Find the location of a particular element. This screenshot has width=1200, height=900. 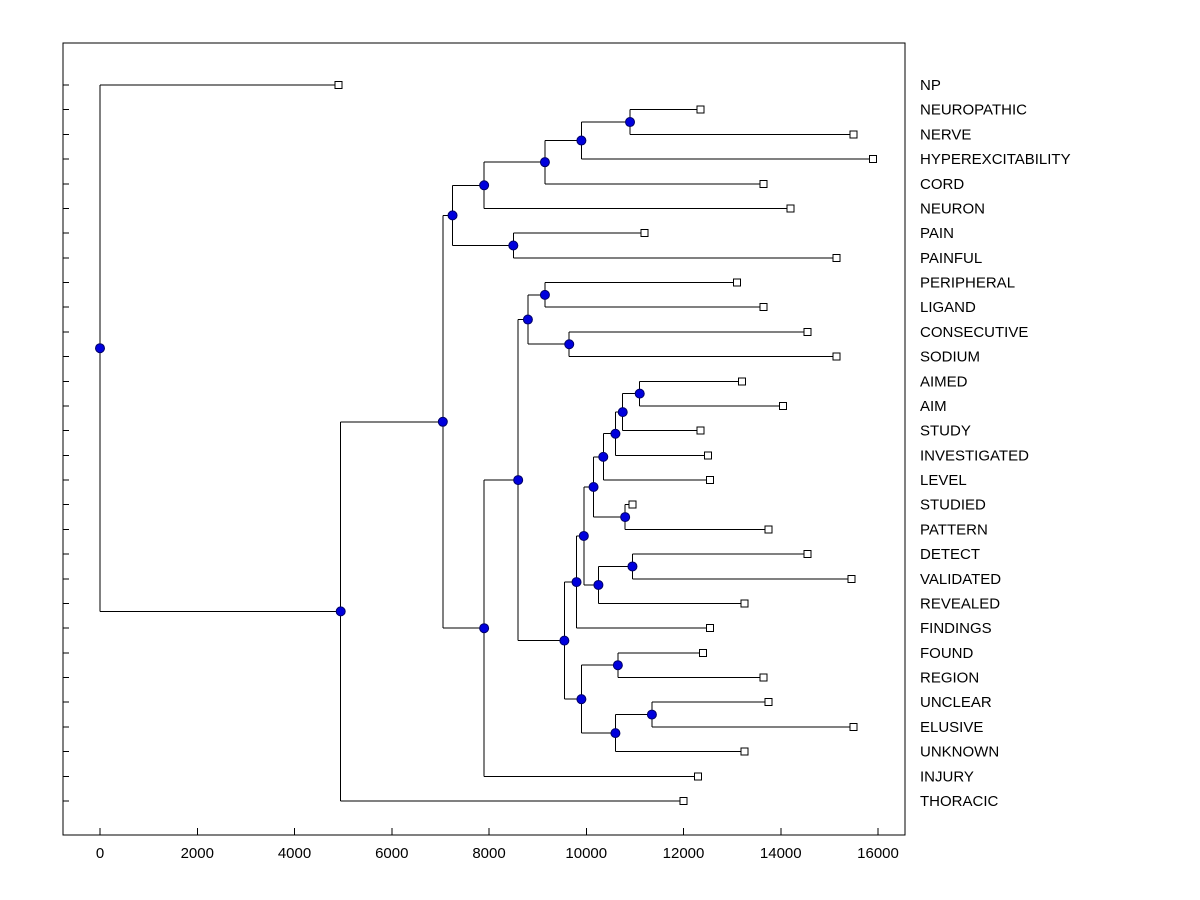

leaf-label: NERVE is located at coordinates (945, 134).